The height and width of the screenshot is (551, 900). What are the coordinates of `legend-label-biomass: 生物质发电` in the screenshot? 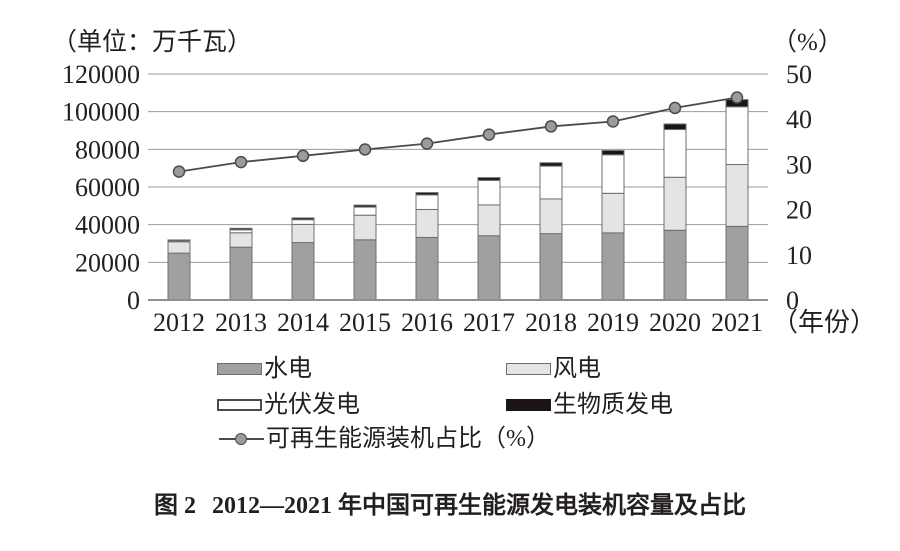 It's located at (613, 405).